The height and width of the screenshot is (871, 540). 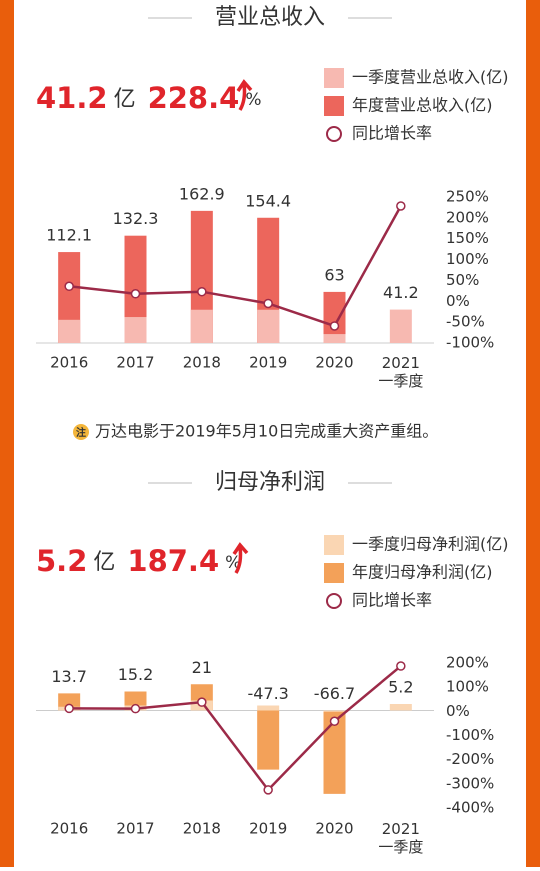 I want to click on y2-tick-label: -400%, so click(x=470, y=808).